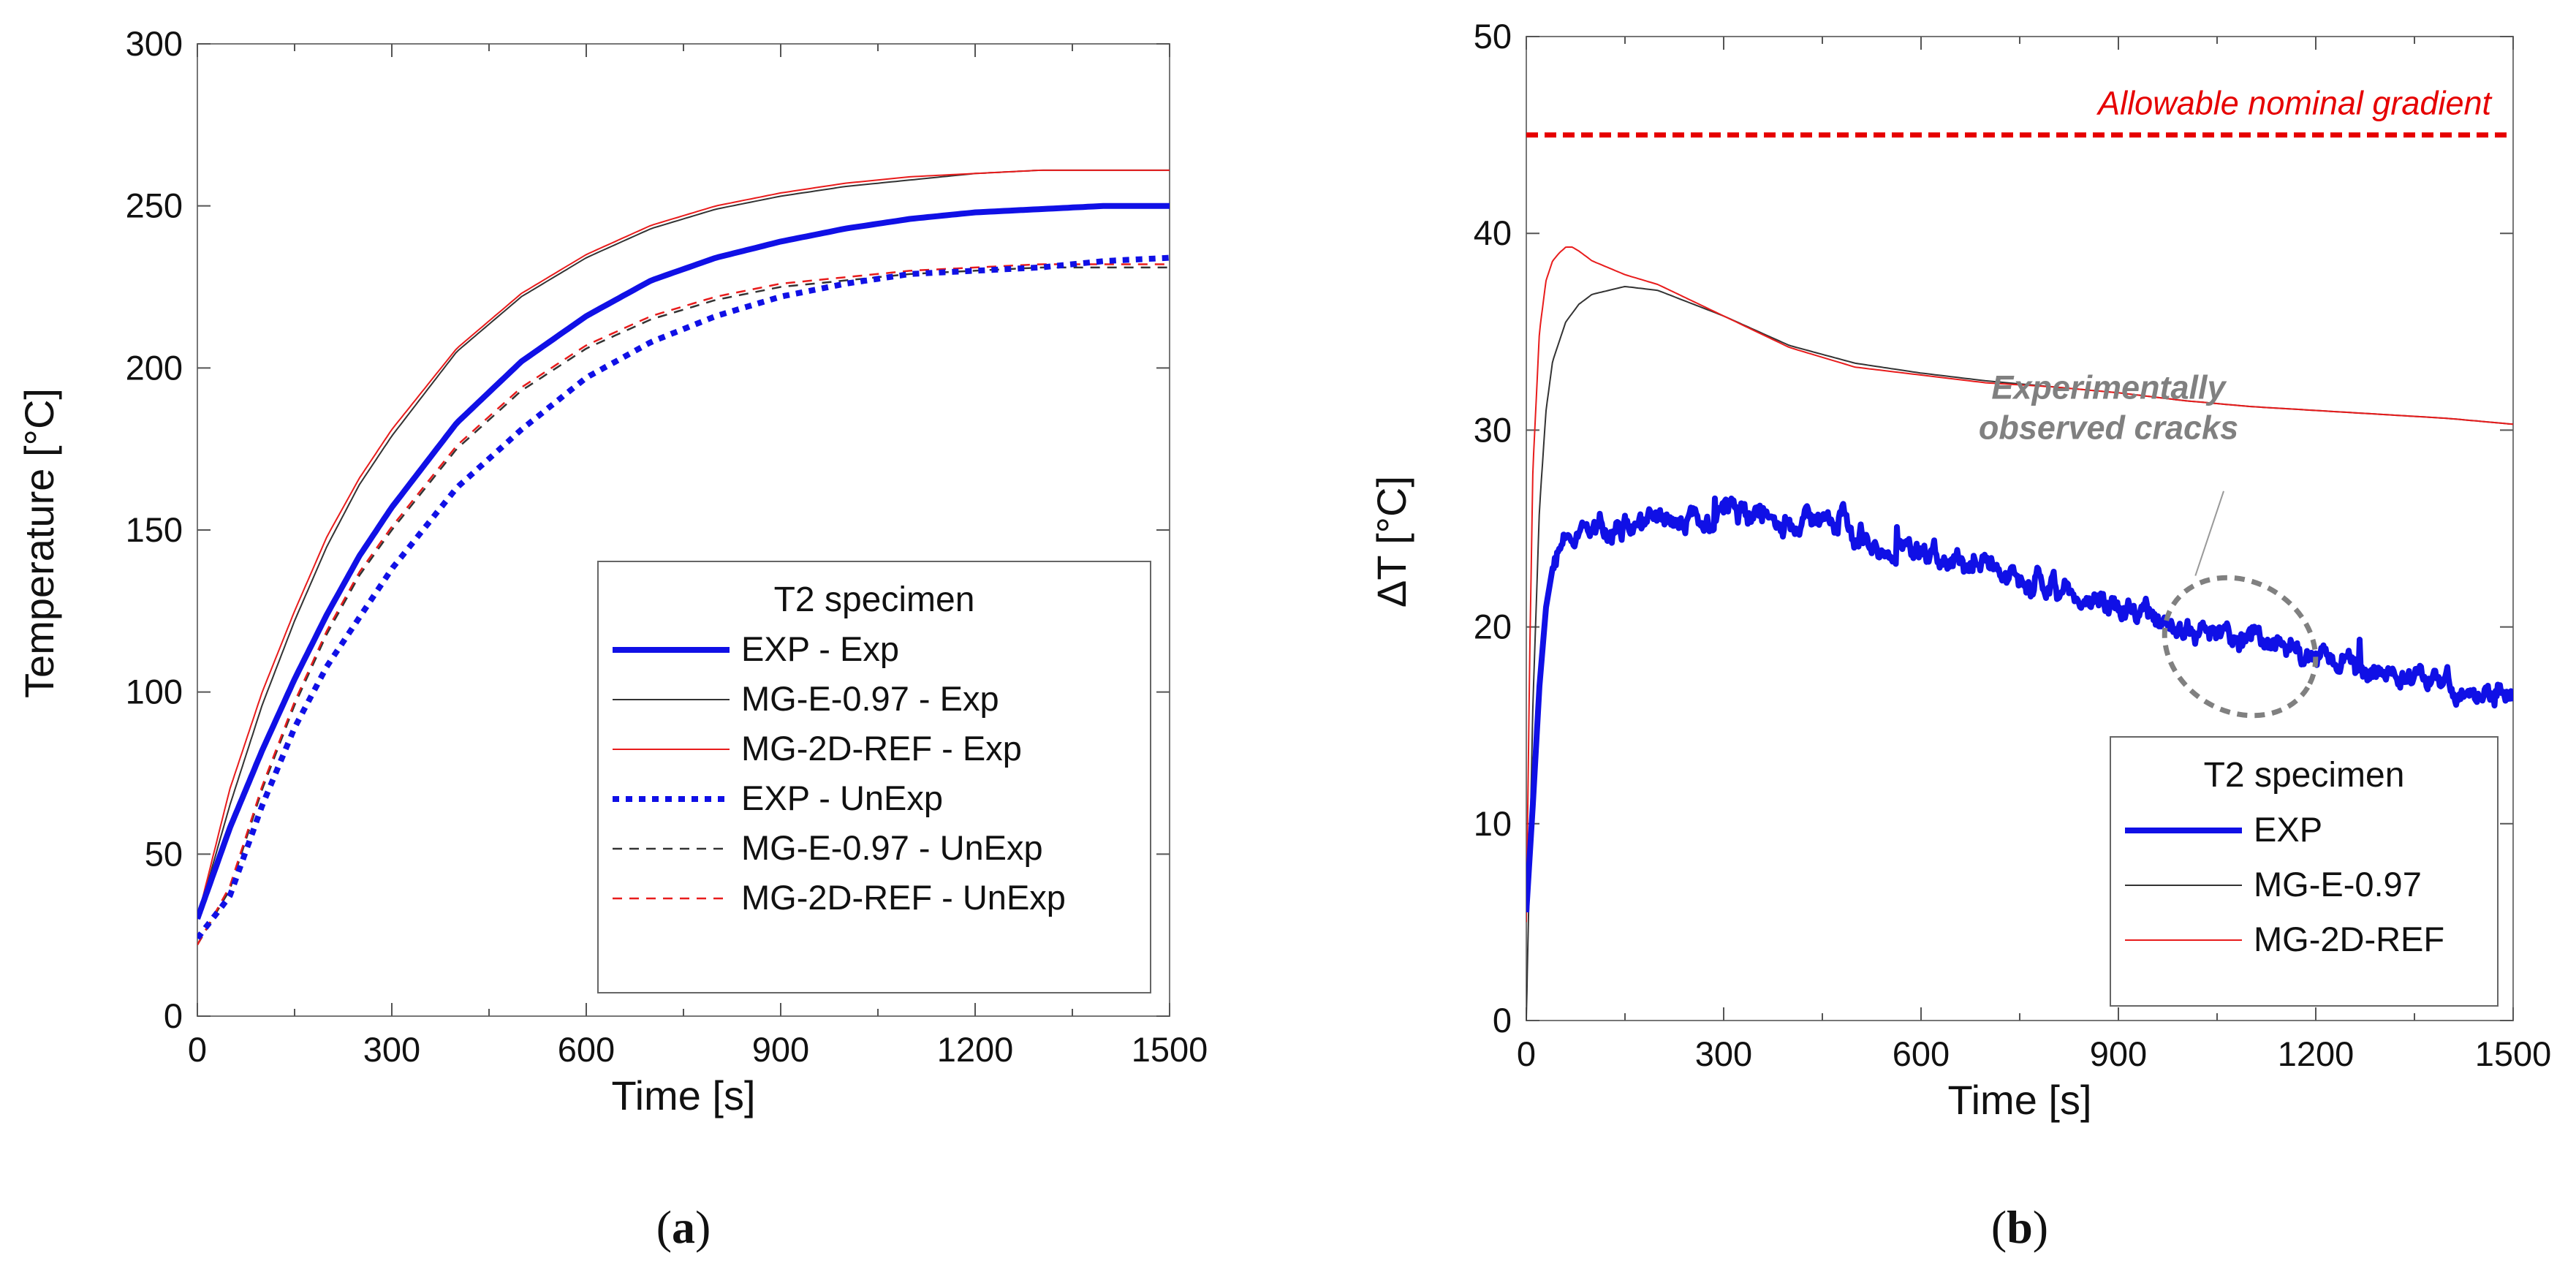  I want to click on legend-entry-label: MG-2D-REF - Exp, so click(881, 748).